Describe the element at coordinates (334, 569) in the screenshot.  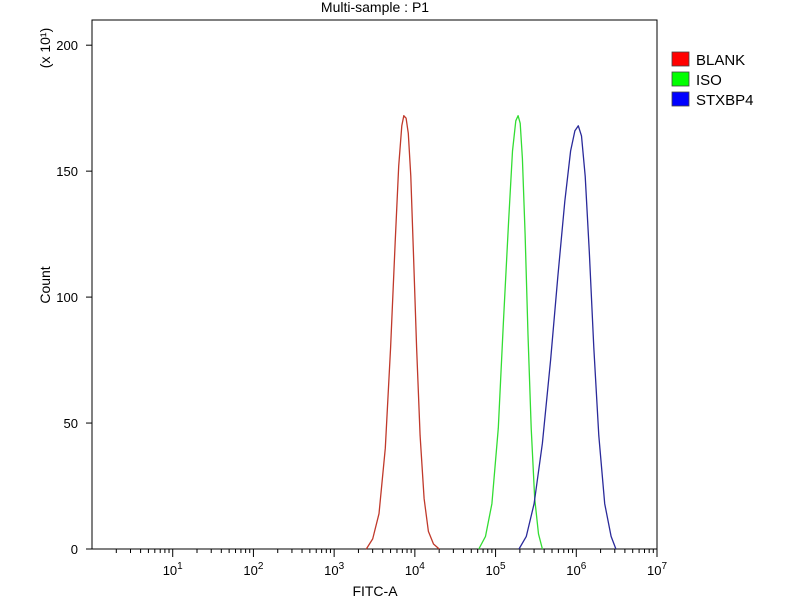
I see `x-tick-label-2: 10³` at that location.